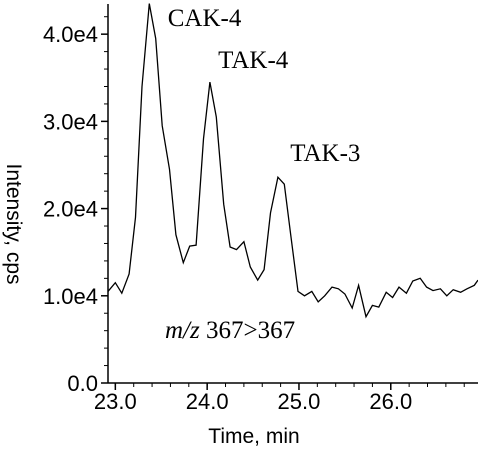 The height and width of the screenshot is (454, 478). Describe the element at coordinates (13, 224) in the screenshot. I see `y-axis-label: Intensity, cps` at that location.